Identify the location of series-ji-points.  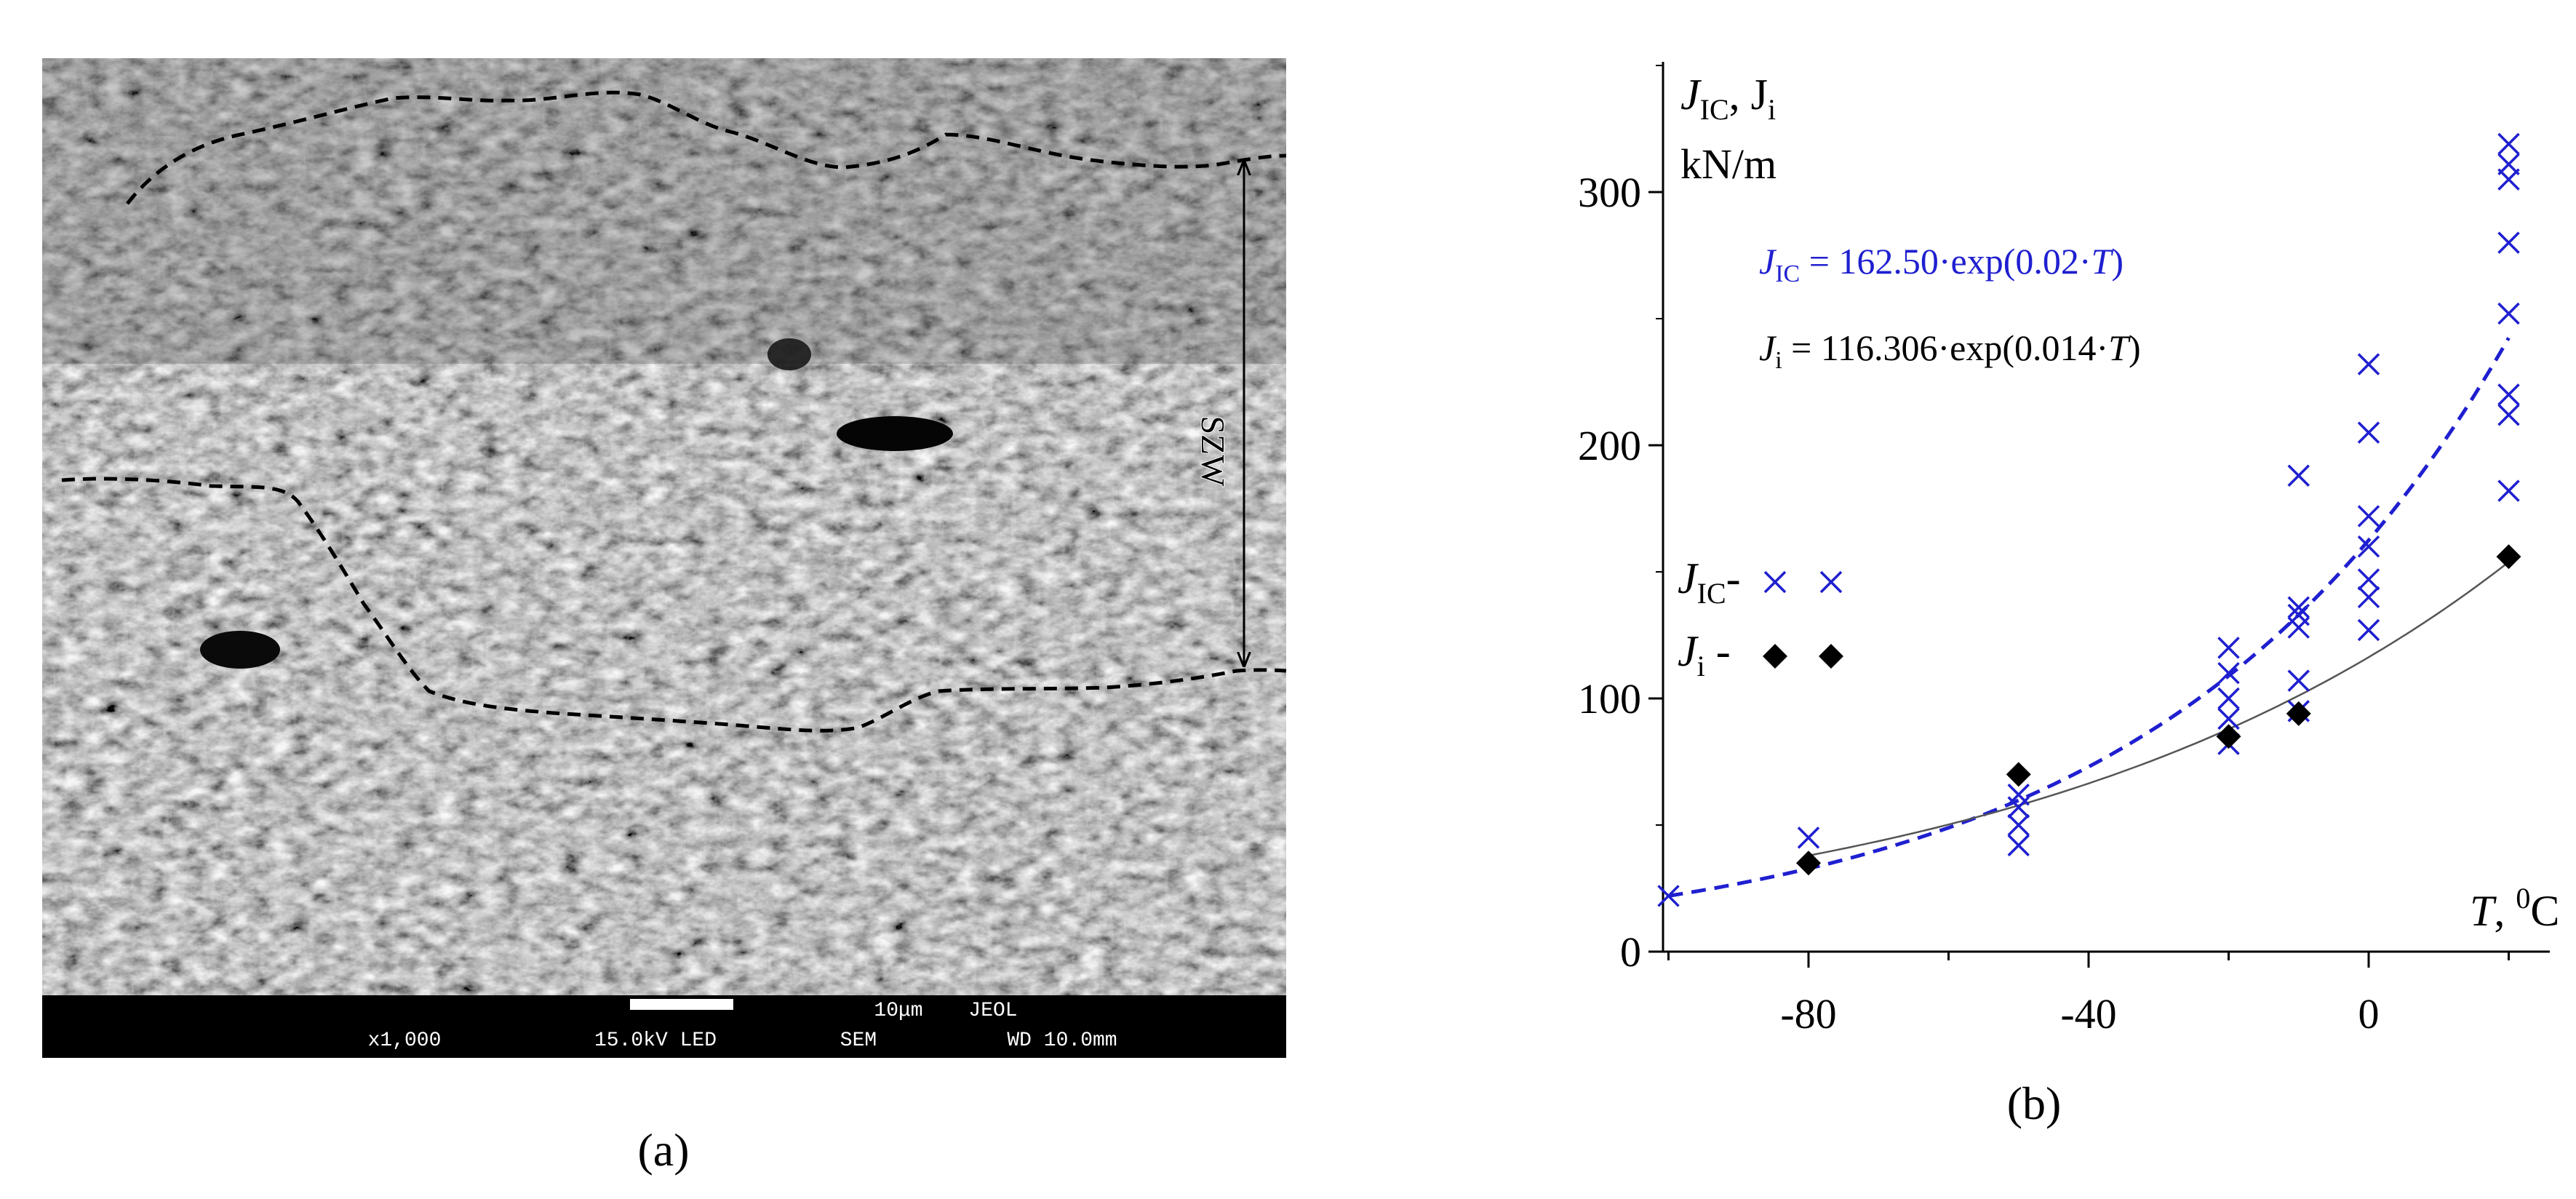
(2158, 710).